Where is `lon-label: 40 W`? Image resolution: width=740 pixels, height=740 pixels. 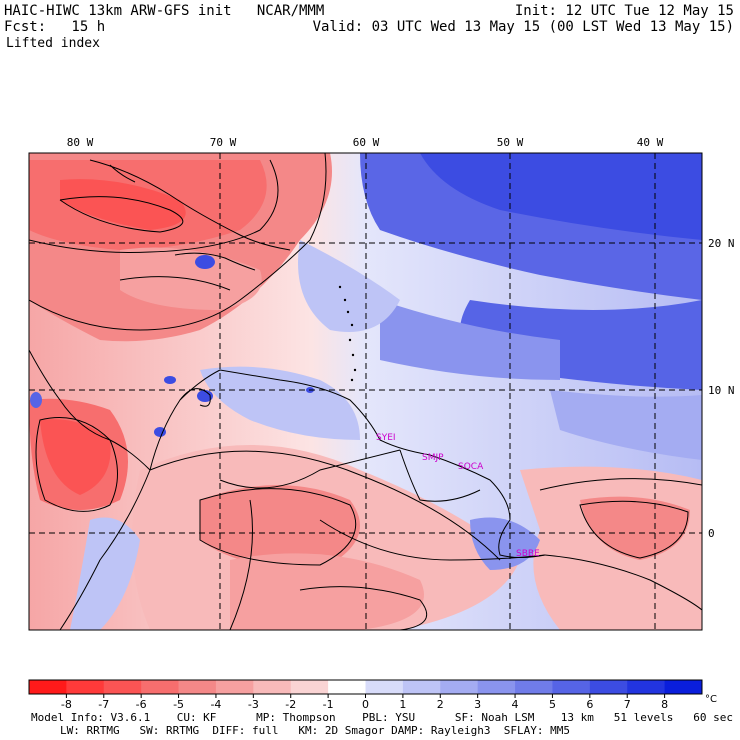
lon-label: 40 W is located at coordinates (650, 142).